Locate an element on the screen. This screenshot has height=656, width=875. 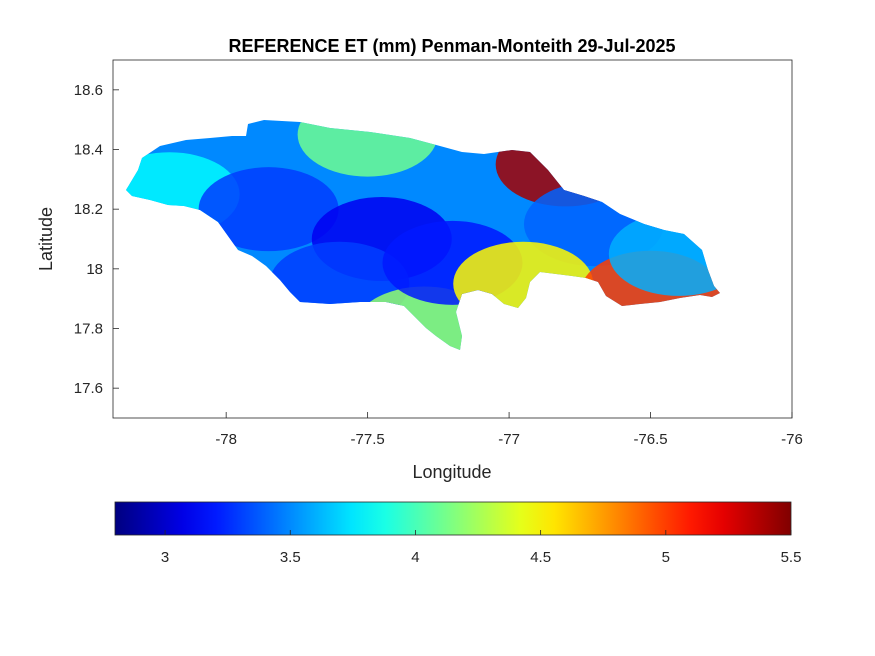
colorbar-tick-label: 4 is located at coordinates (415, 557).